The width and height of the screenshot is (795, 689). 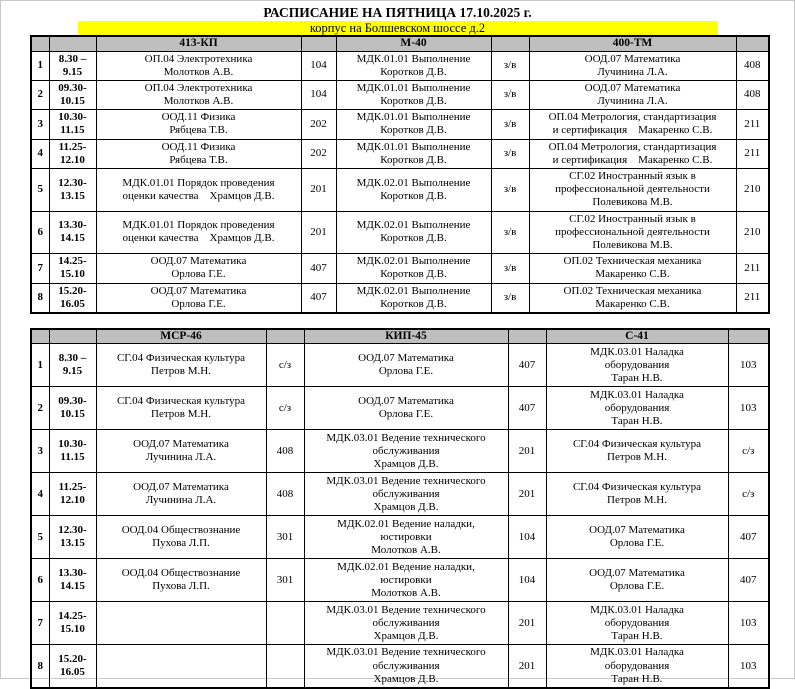 I want to click on group-name-cell: 400-ТМ, so click(x=632, y=43).